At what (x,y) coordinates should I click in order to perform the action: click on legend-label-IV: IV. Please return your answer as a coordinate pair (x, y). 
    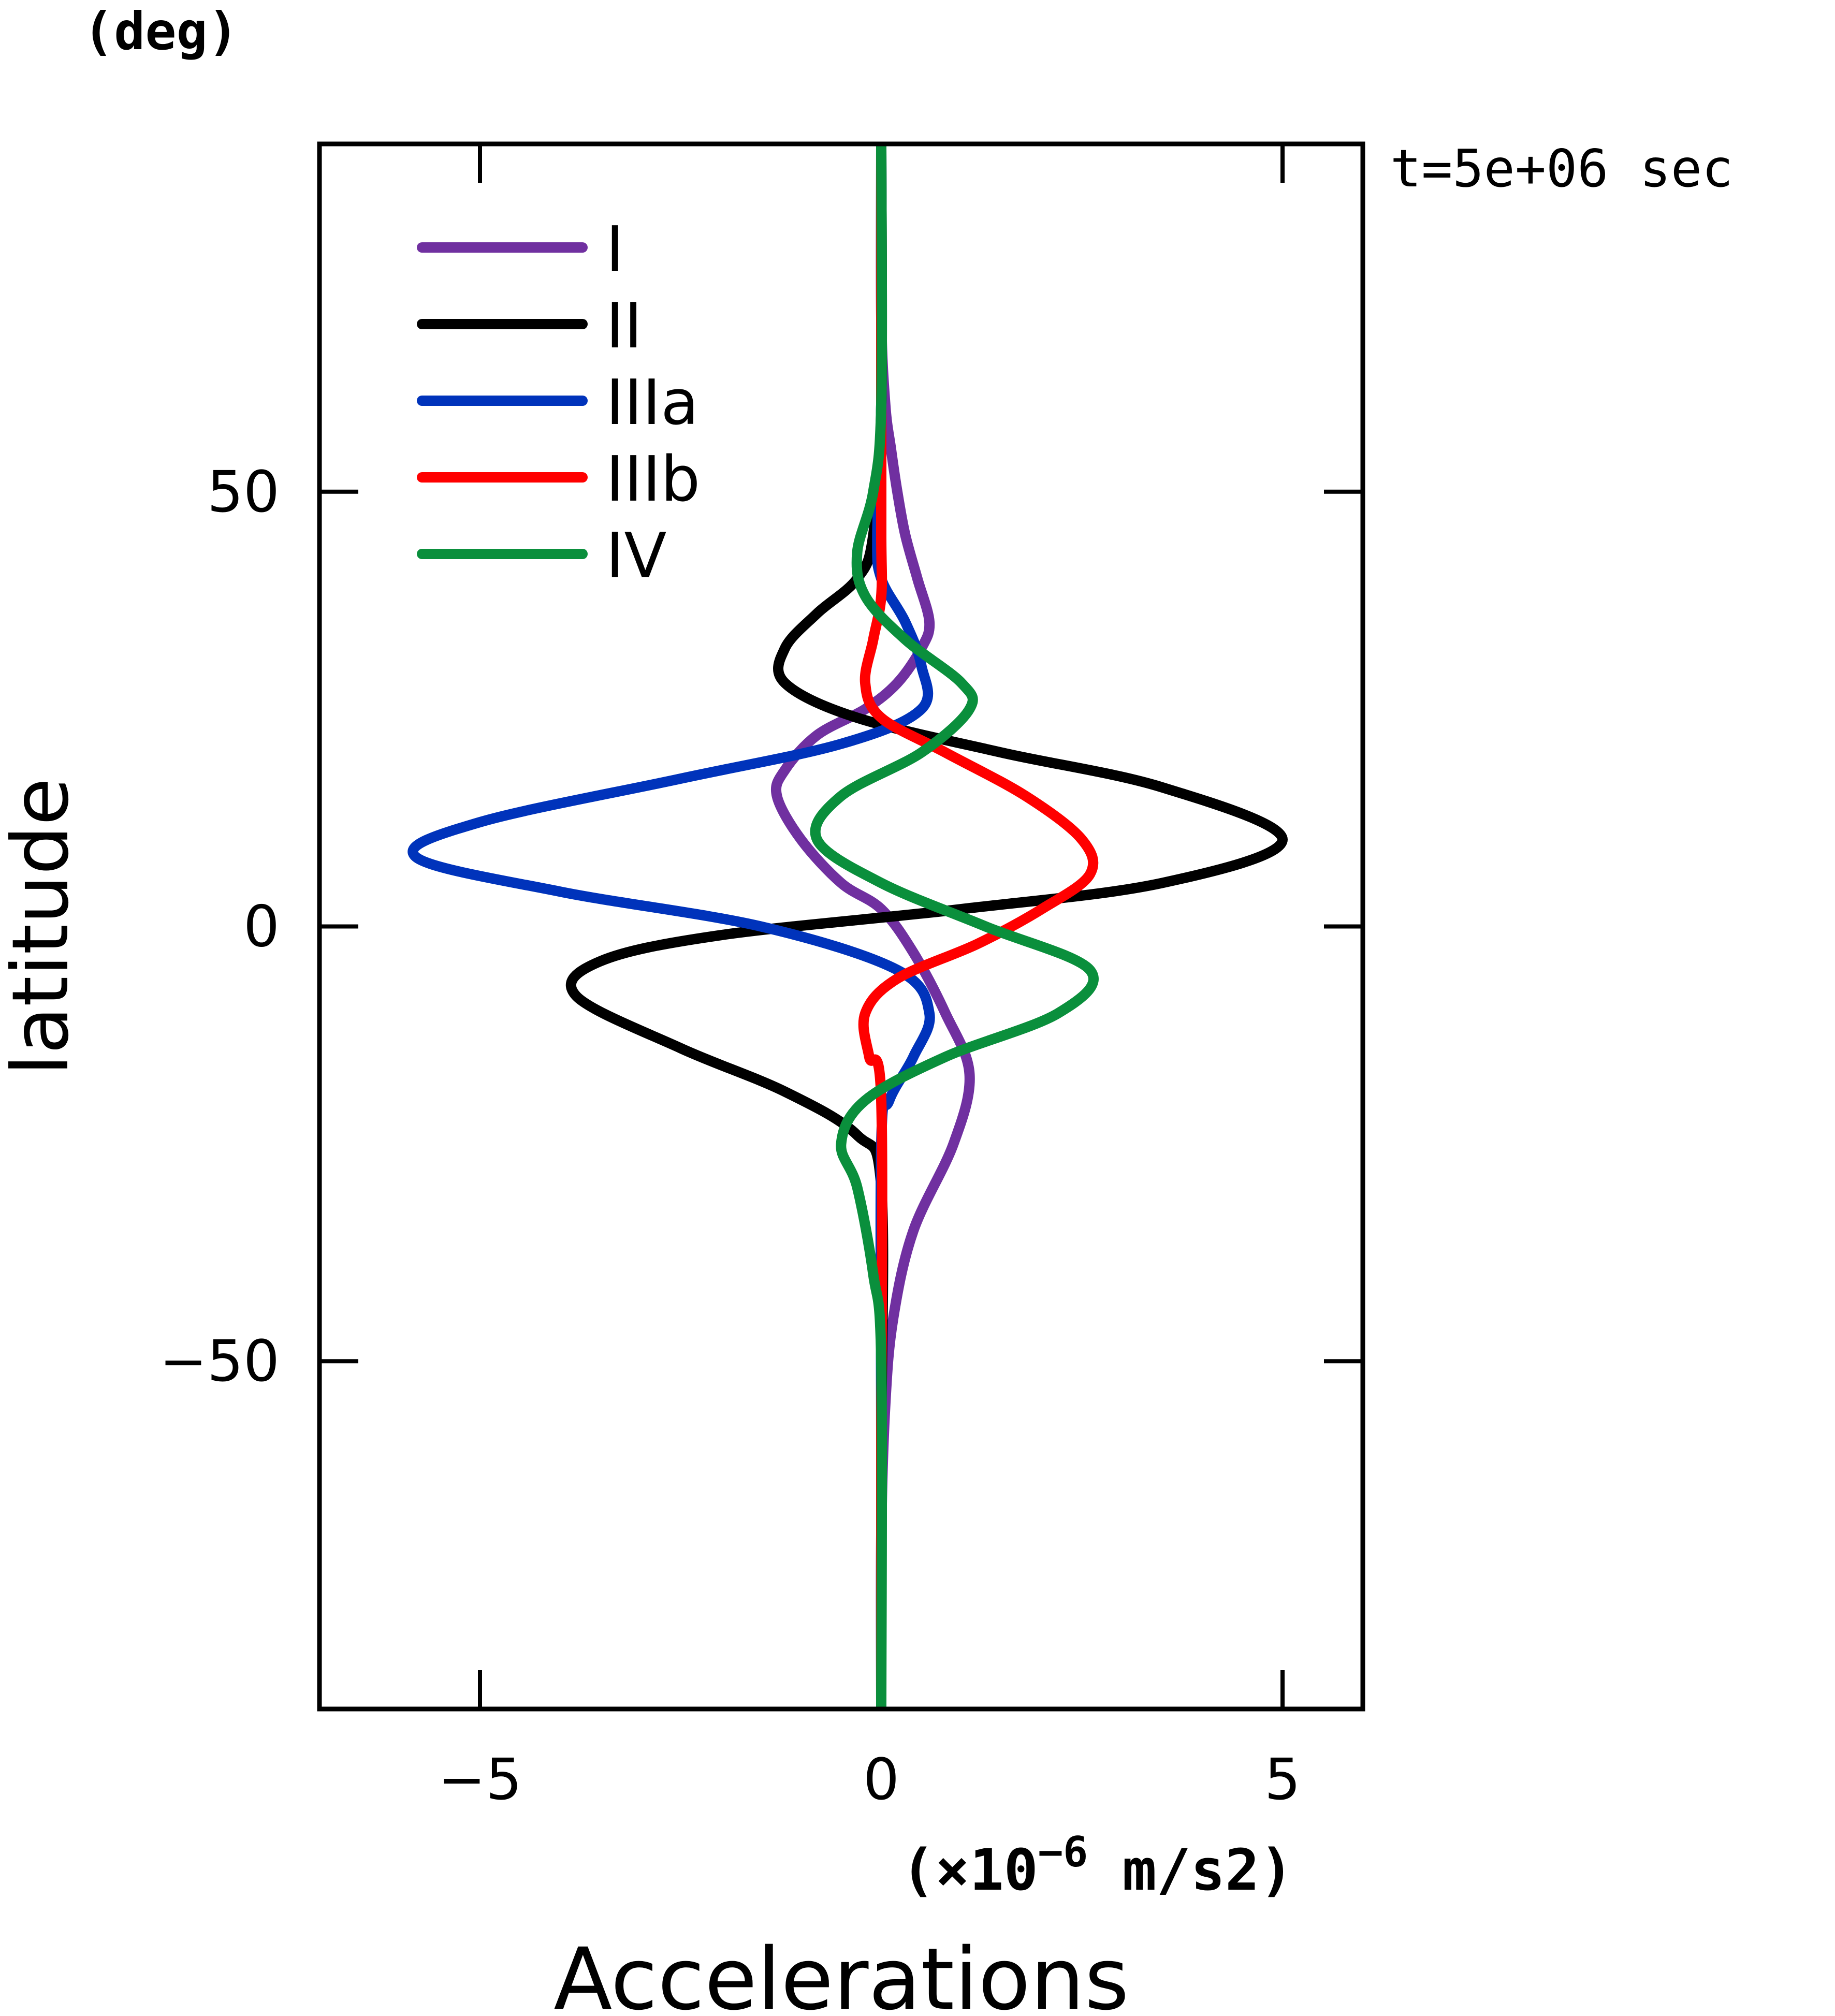
    Looking at the image, I should click on (636, 556).